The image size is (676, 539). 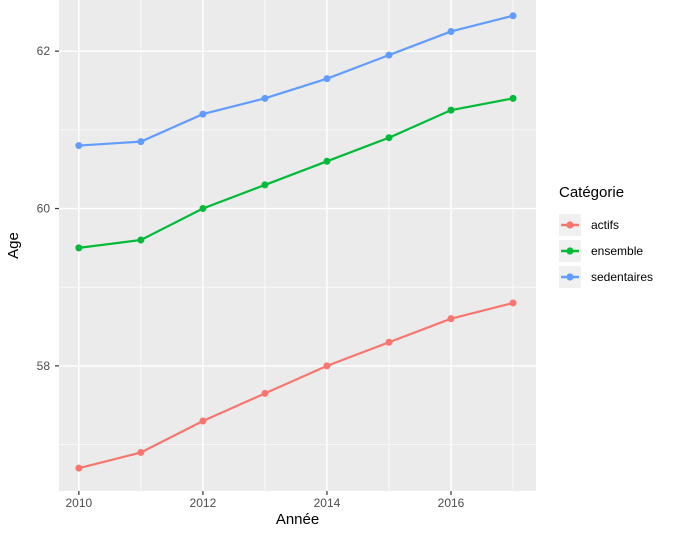 What do you see at coordinates (513, 303) in the screenshot?
I see `data-point-actifs-2017` at bounding box center [513, 303].